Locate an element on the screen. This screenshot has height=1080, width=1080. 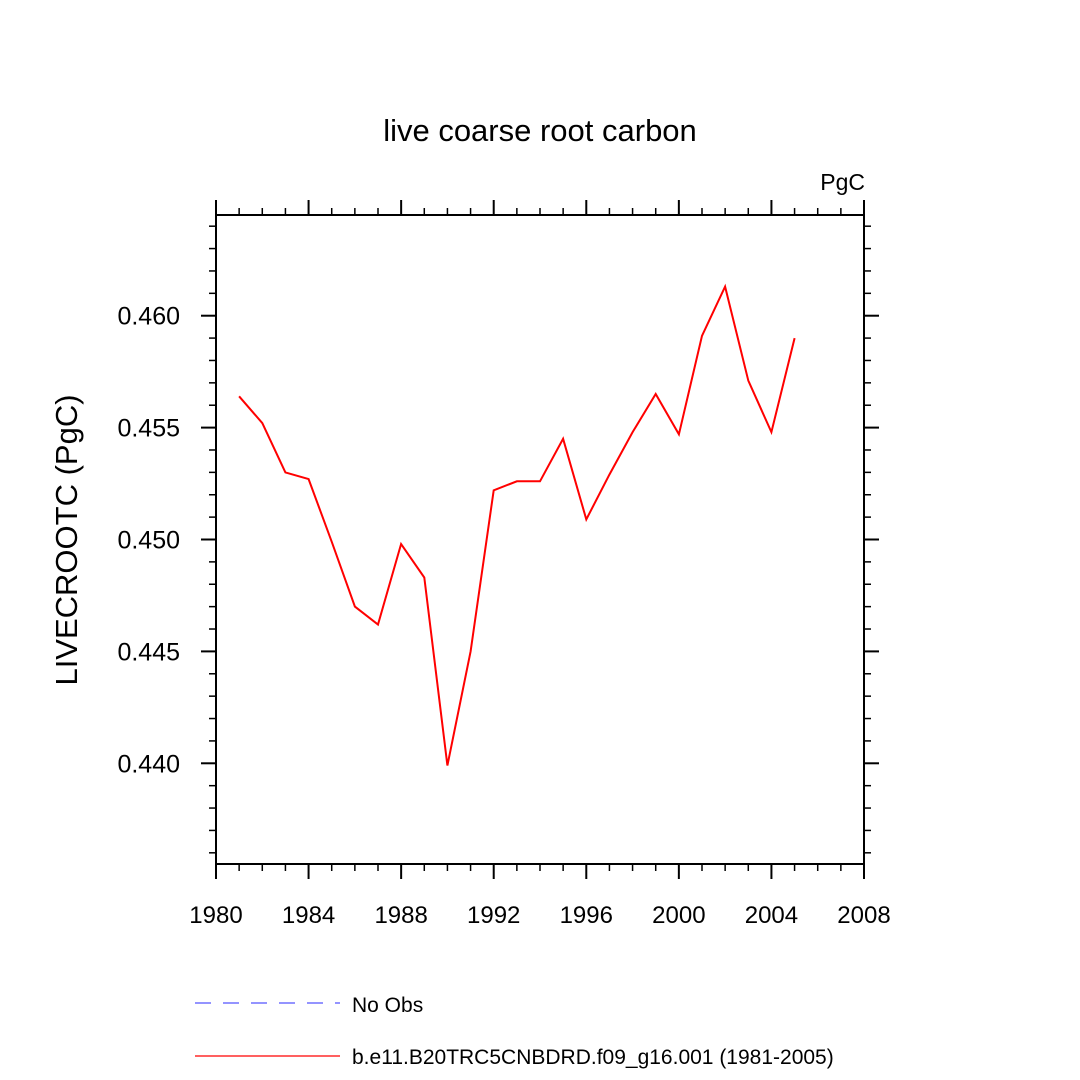
legend-label-no-obs: No Obs is located at coordinates (387, 1005).